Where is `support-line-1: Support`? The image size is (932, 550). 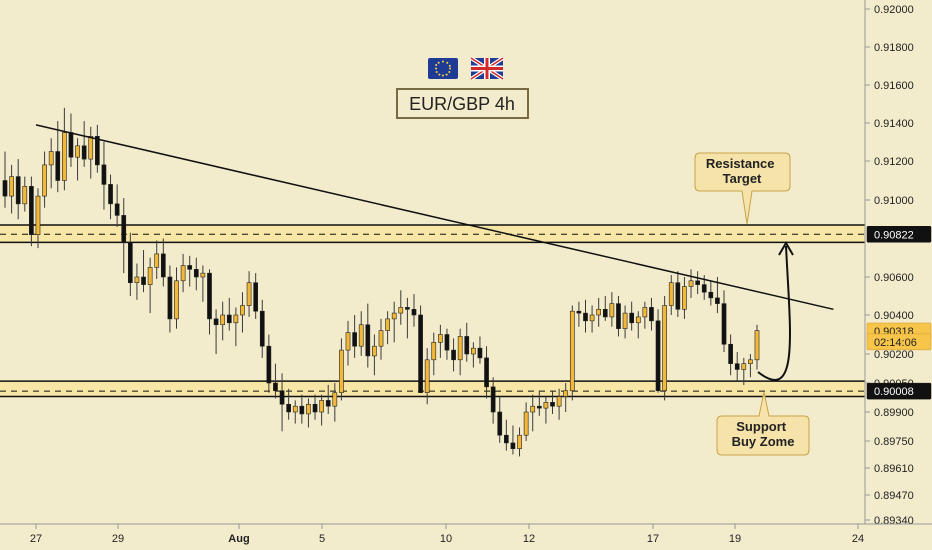
support-line-1: Support is located at coordinates (761, 426).